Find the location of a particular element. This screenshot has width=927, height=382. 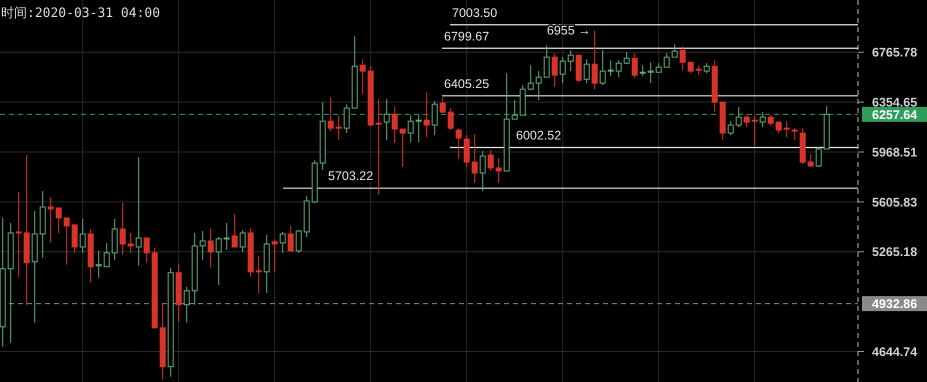

y-tick-label: 6765.78 is located at coordinates (895, 53).